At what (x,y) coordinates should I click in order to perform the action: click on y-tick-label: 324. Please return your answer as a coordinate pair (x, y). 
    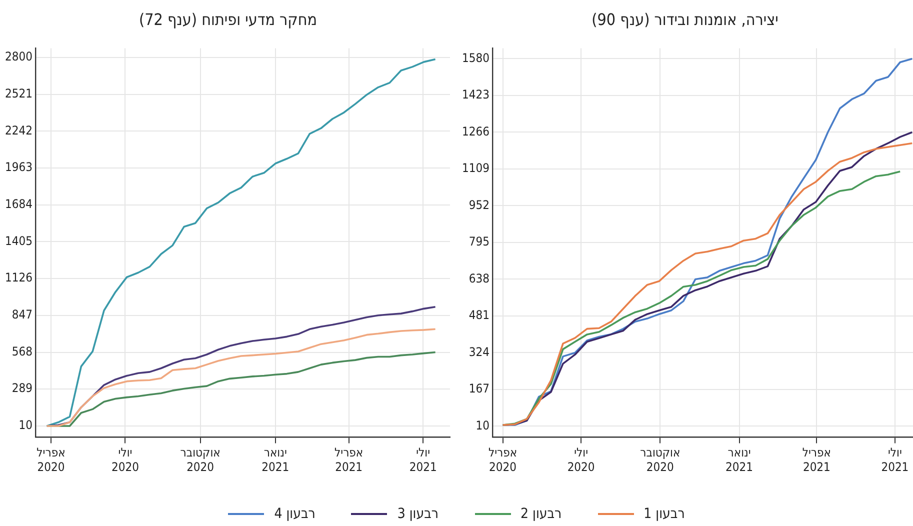
    Looking at the image, I should click on (479, 351).